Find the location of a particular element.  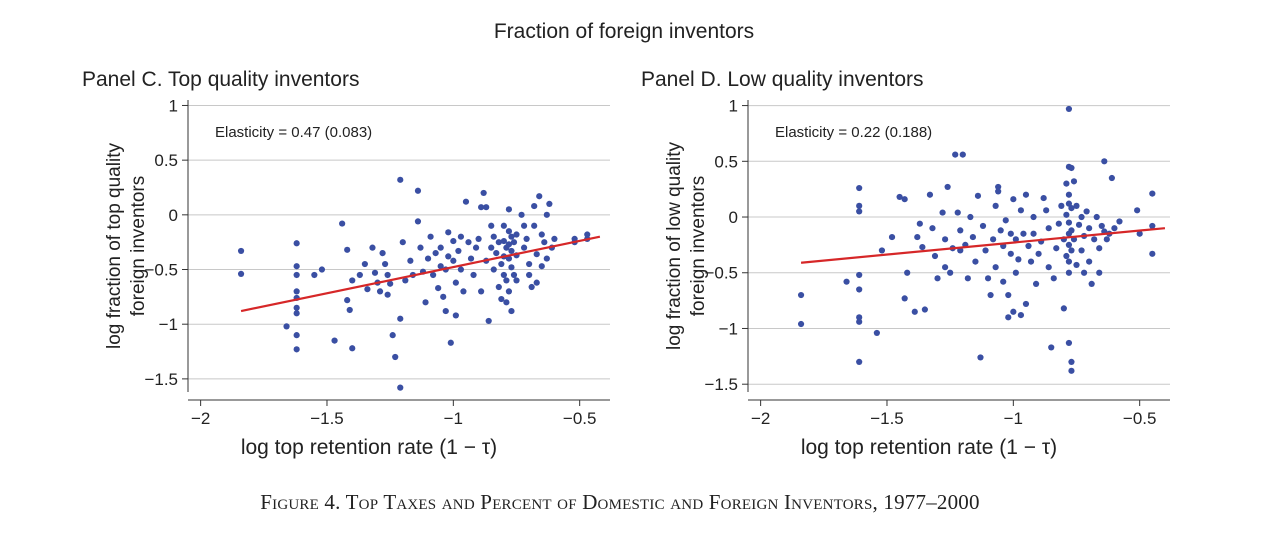

panel-d-xtick-label: −1.5 is located at coordinates (887, 418).